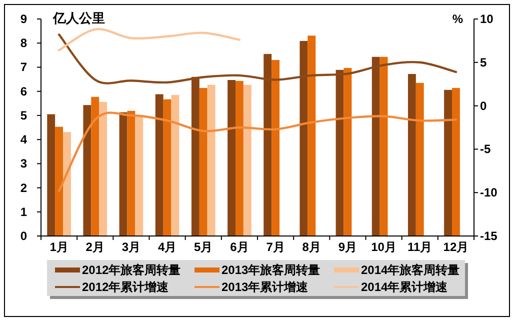 This screenshot has width=516, height=322. What do you see at coordinates (131, 247) in the screenshot?
I see `x-tick-label: 3月` at bounding box center [131, 247].